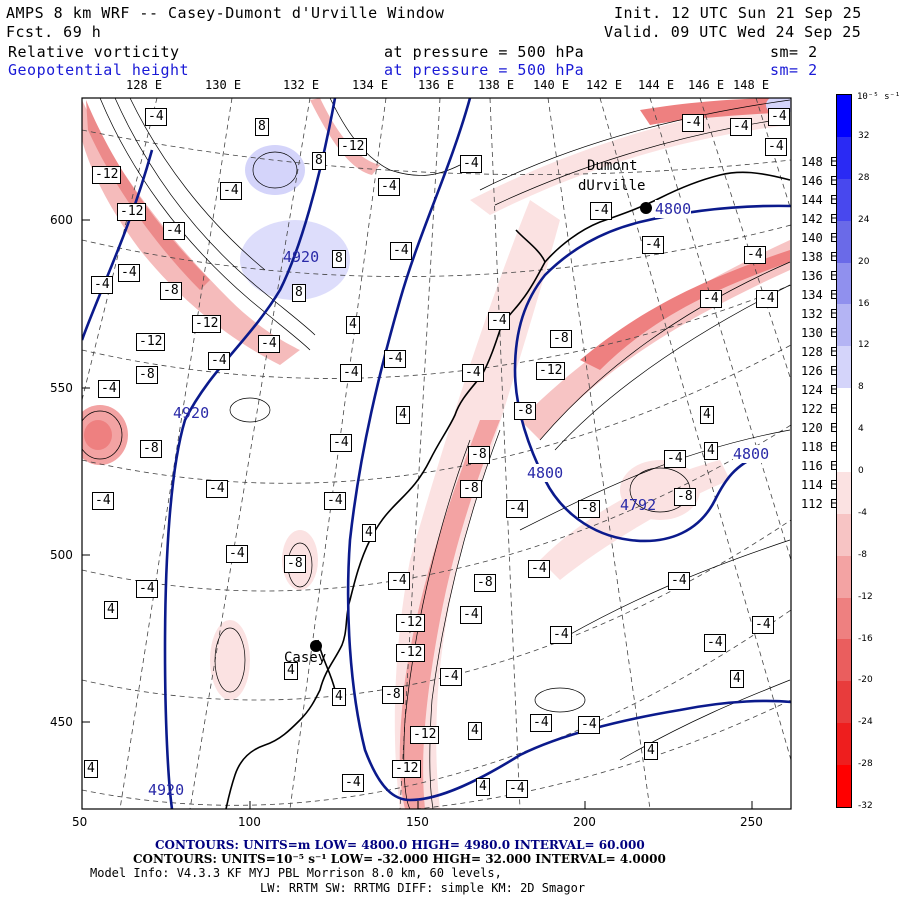 Image resolution: width=900 pixels, height=900 pixels. I want to click on field1-smoothing: sm= 2, so click(794, 52).